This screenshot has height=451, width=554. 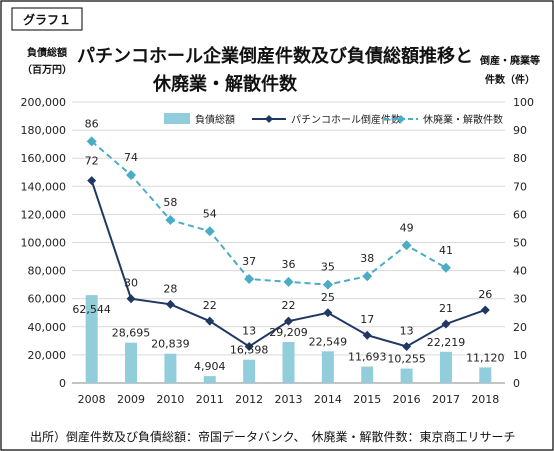 I want to click on bar-value-label: 22,219, so click(x=446, y=342).